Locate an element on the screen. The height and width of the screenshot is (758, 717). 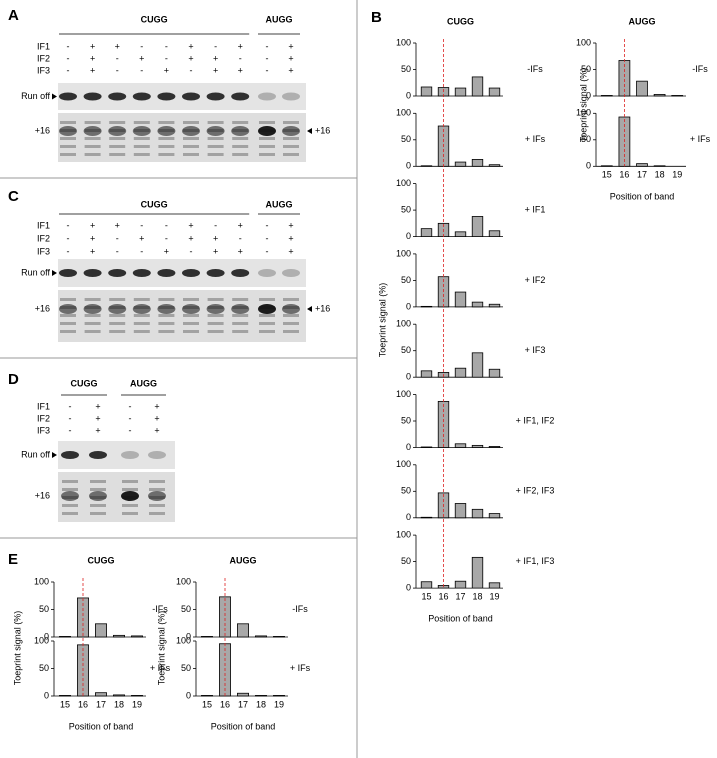
row-name: IF2 is located at coordinates (43, 238).